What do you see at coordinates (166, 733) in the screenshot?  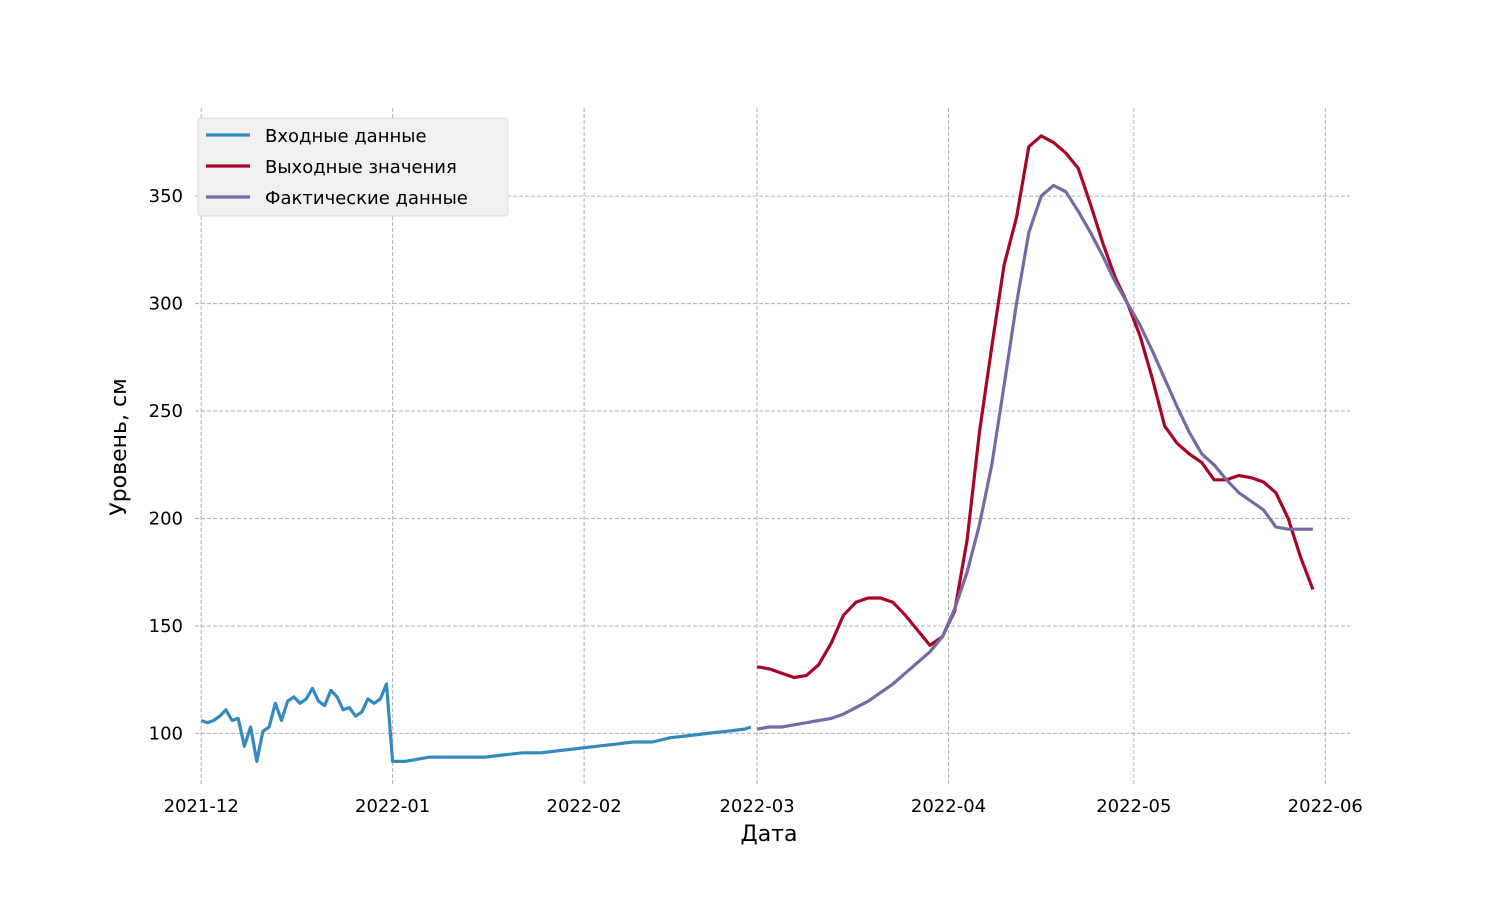 I see `y-tick-label: 100` at bounding box center [166, 733].